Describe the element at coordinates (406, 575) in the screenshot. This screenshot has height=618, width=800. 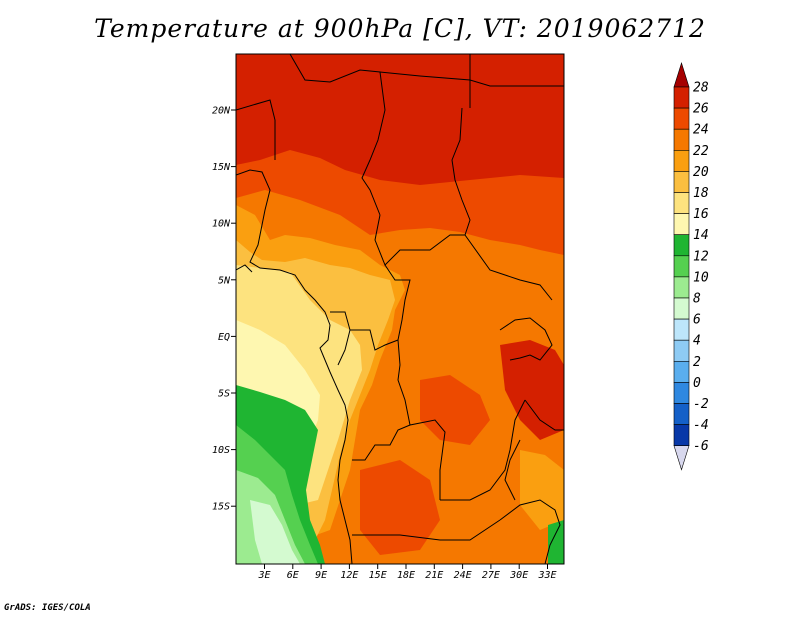
I see `lon-tick-label: 18E` at that location.